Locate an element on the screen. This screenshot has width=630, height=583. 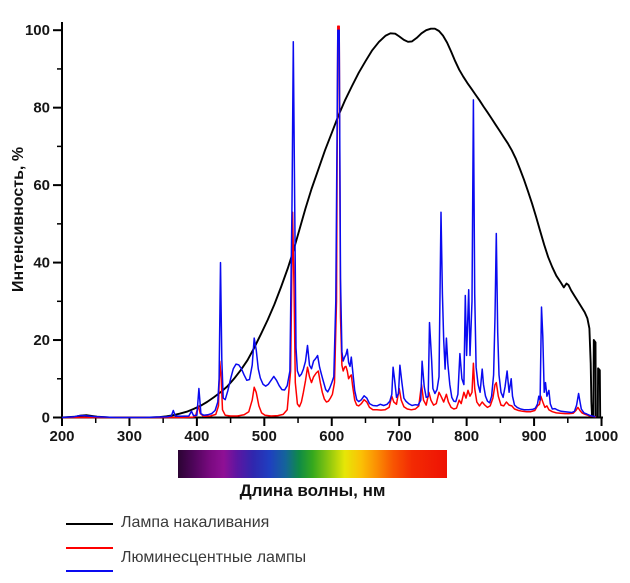
legend-line-fluorescent-red is located at coordinates (89, 548).